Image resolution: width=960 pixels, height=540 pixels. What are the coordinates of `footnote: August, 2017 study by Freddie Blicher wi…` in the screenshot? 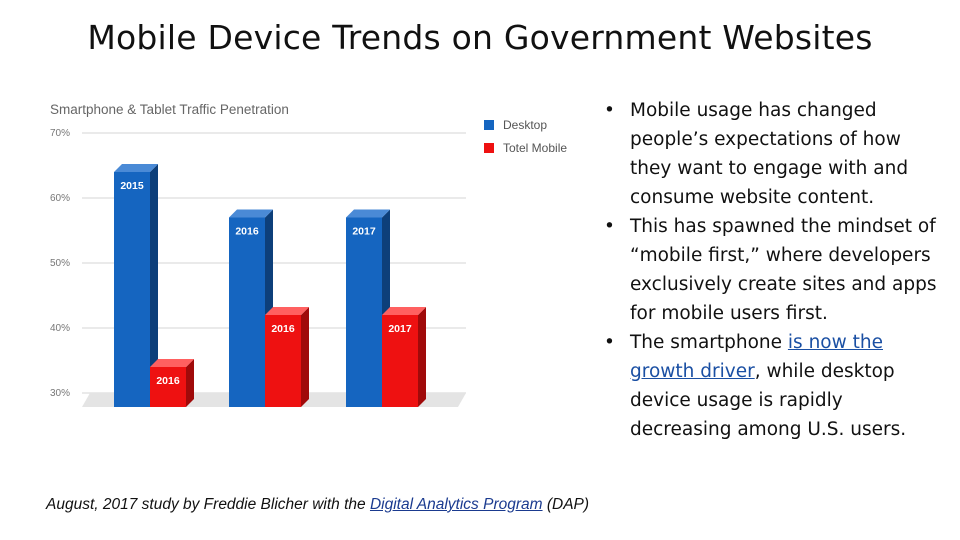 It's located at (317, 505).